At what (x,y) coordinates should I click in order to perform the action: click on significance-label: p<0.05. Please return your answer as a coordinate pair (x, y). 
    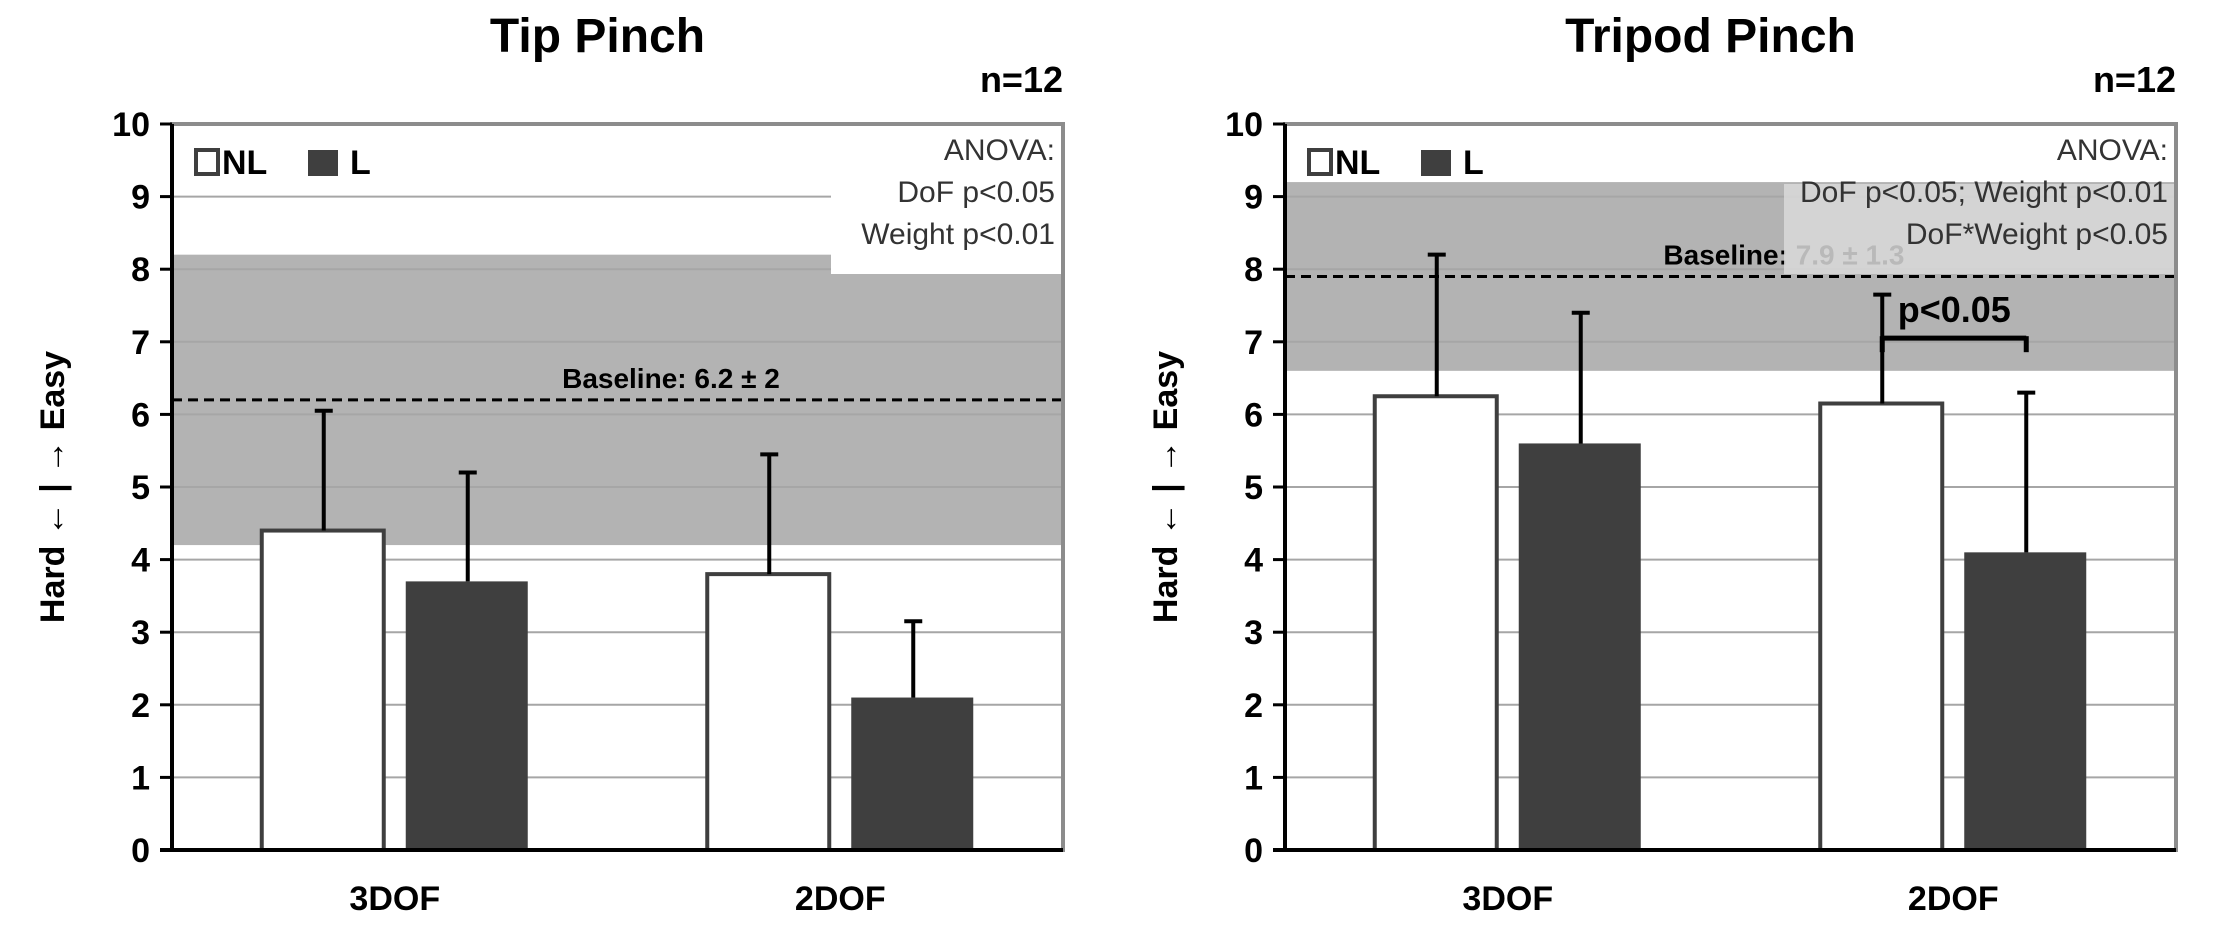
    Looking at the image, I should click on (1954, 309).